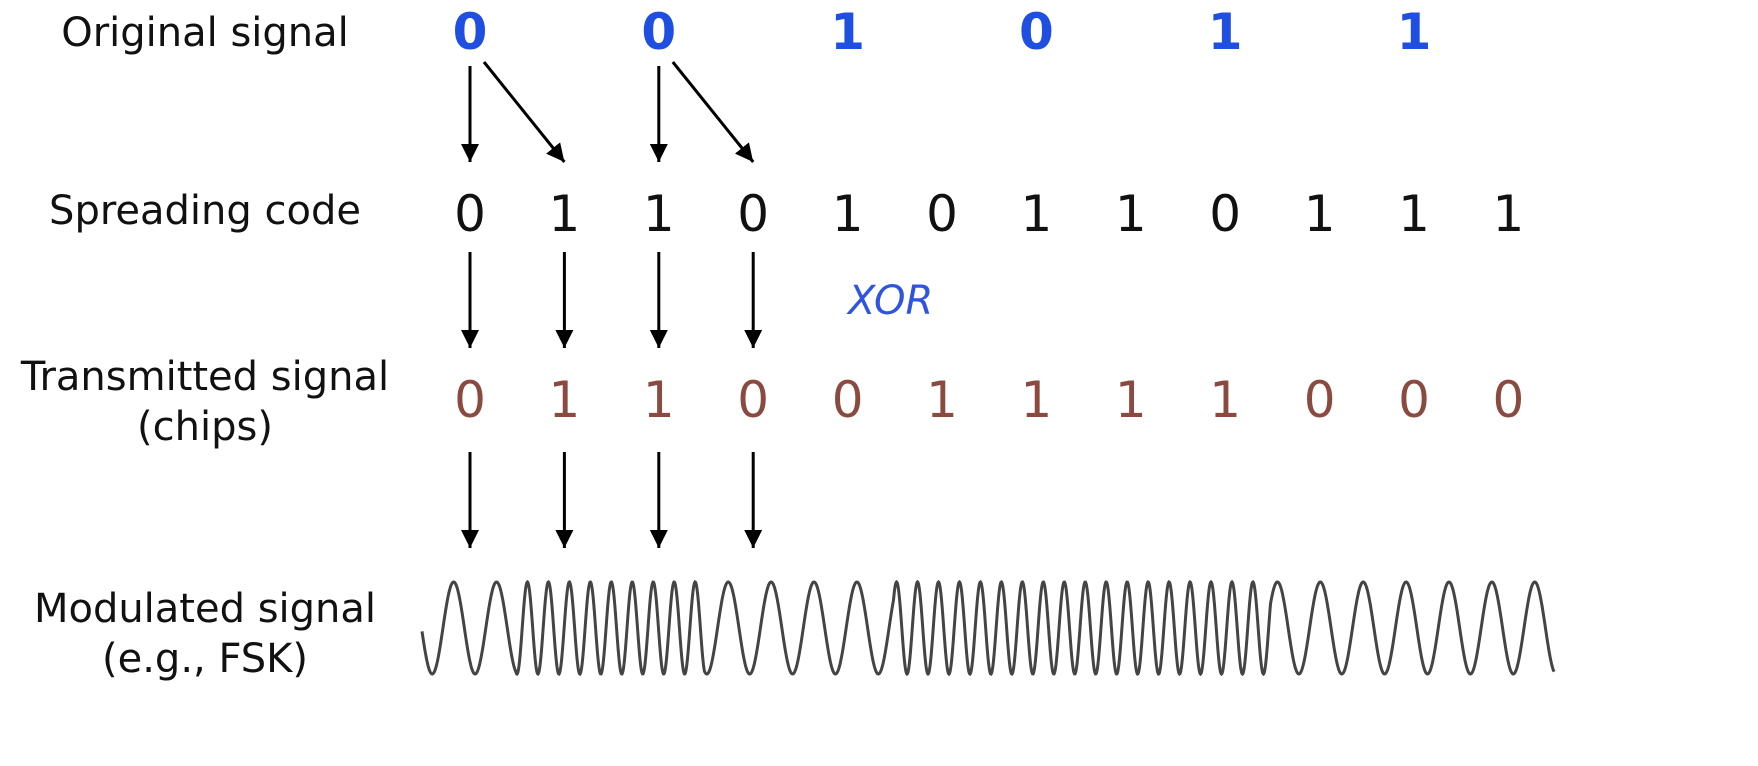 Image resolution: width=1758 pixels, height=766 pixels. I want to click on transmitted-signal-label: Transmitted signal, so click(205, 377).